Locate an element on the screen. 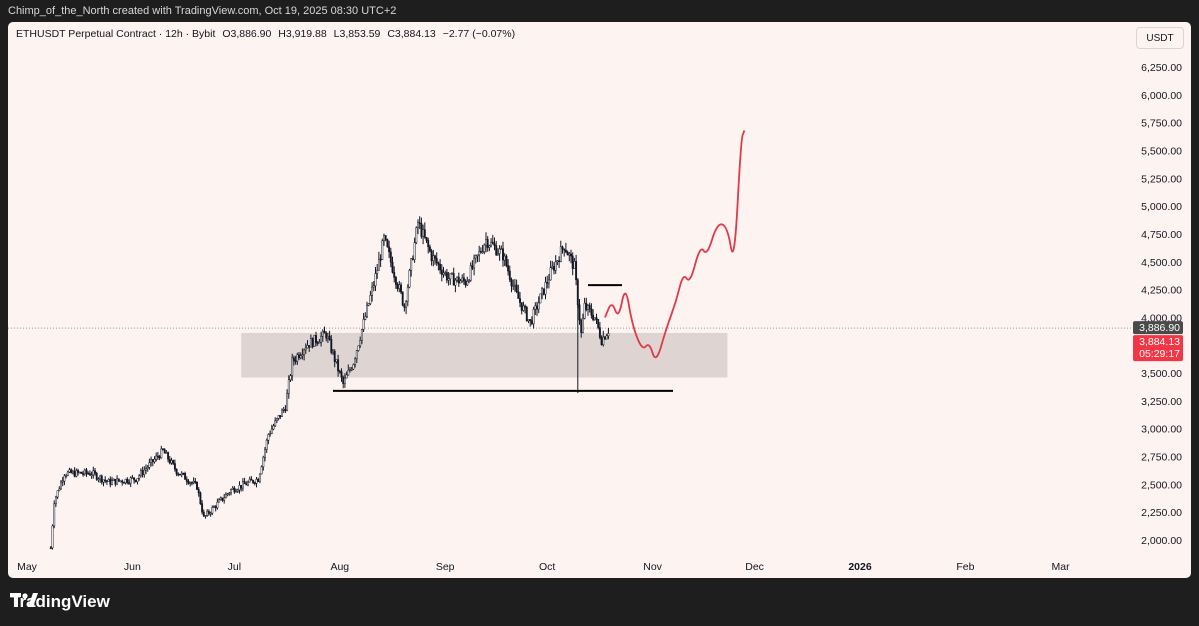 The width and height of the screenshot is (1199, 626). ohlc-high: H3,919.88 is located at coordinates (302, 34).